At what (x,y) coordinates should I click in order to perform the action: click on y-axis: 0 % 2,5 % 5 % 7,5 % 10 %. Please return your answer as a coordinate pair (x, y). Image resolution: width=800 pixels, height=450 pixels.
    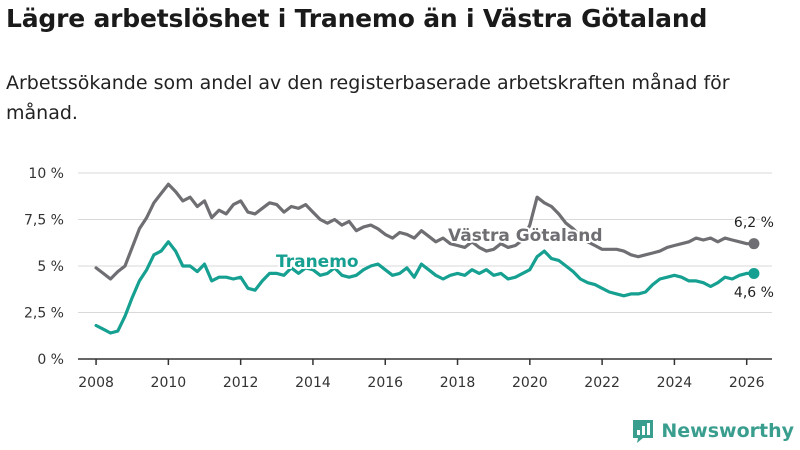
    Looking at the image, I should click on (44, 267).